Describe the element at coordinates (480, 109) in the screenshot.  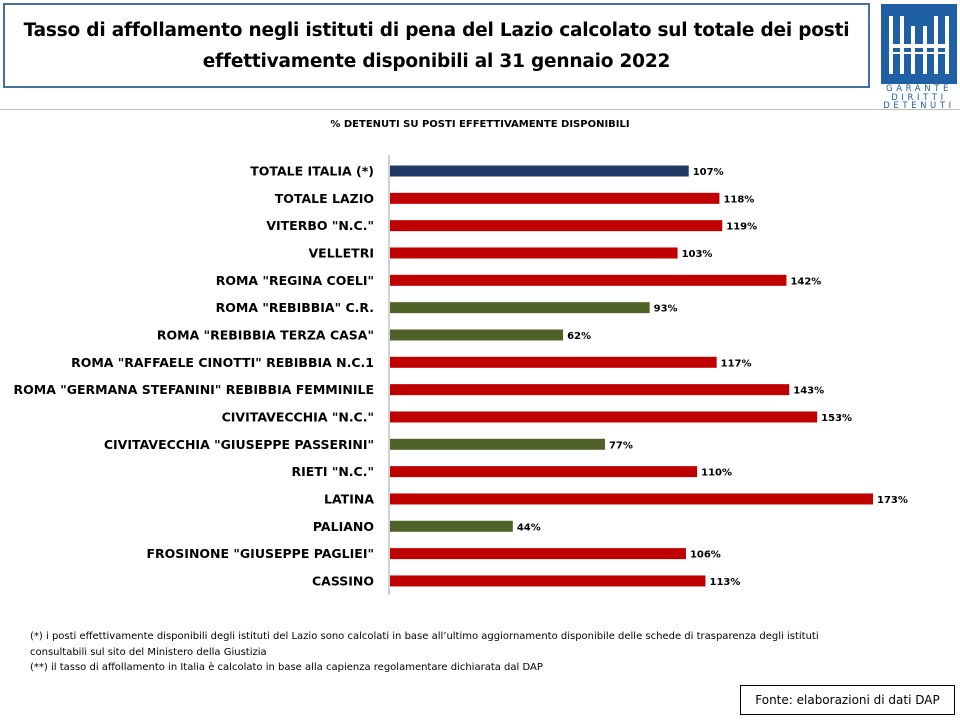
I see `header-divider` at that location.